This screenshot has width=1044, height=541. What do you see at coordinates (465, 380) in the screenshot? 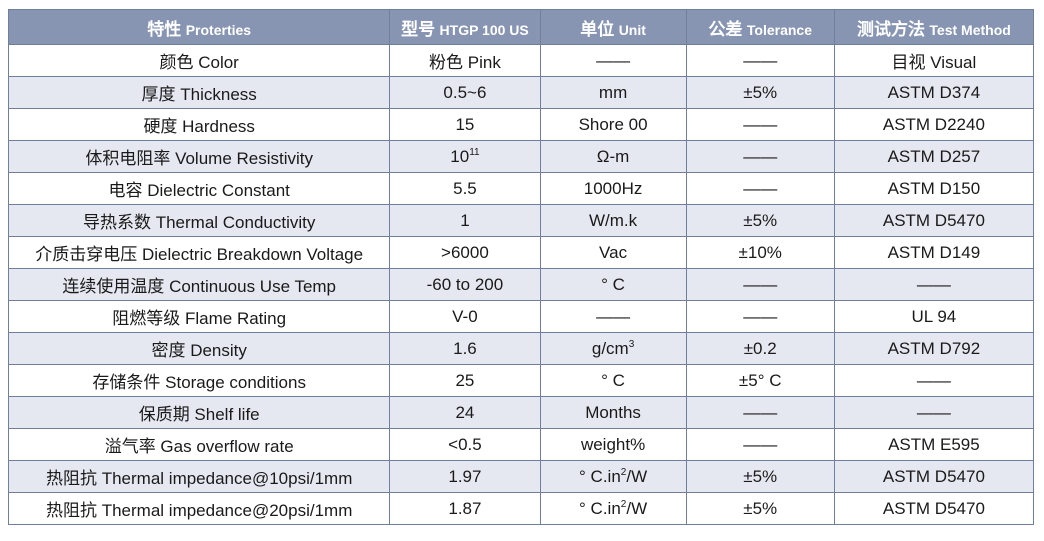
I see `cell-value-text: 25` at bounding box center [465, 380].